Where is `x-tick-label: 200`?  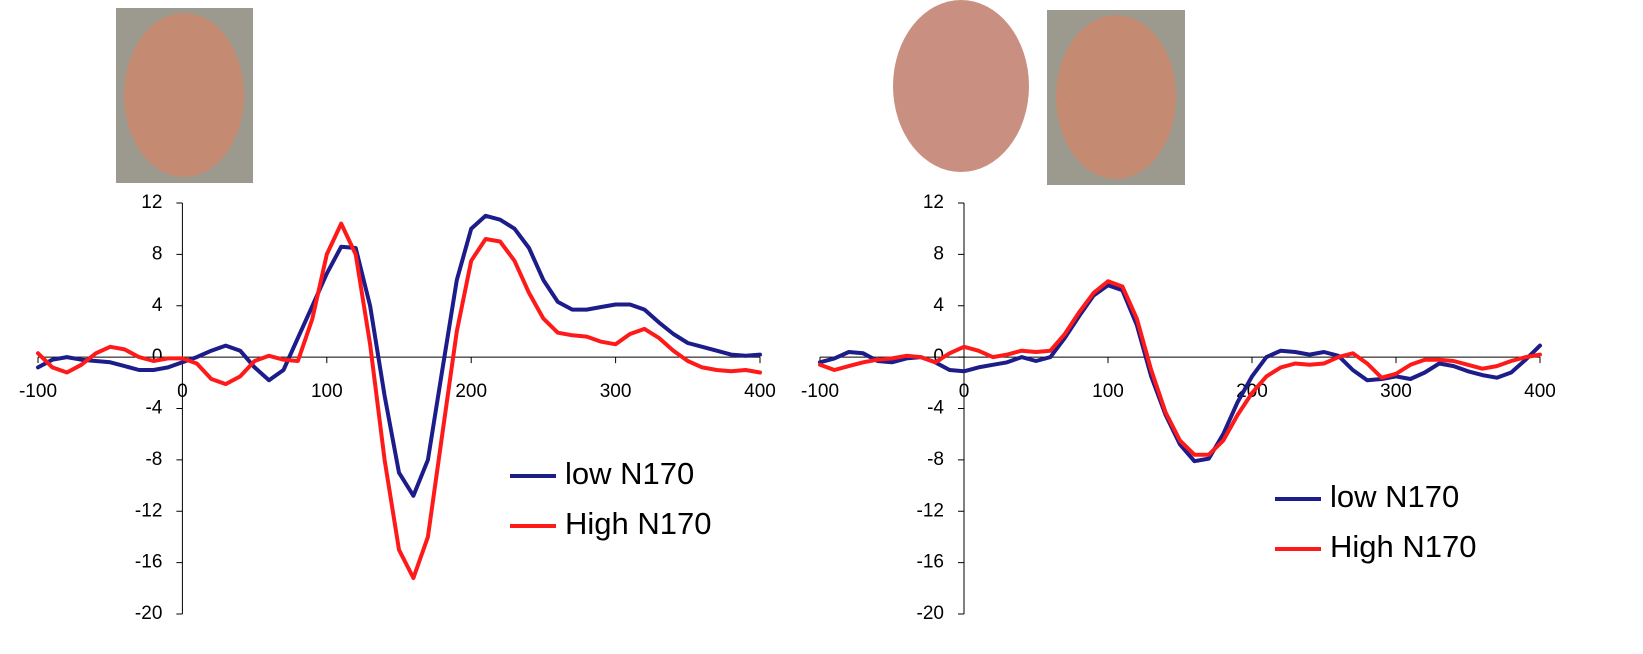
x-tick-label: 200 is located at coordinates (471, 391).